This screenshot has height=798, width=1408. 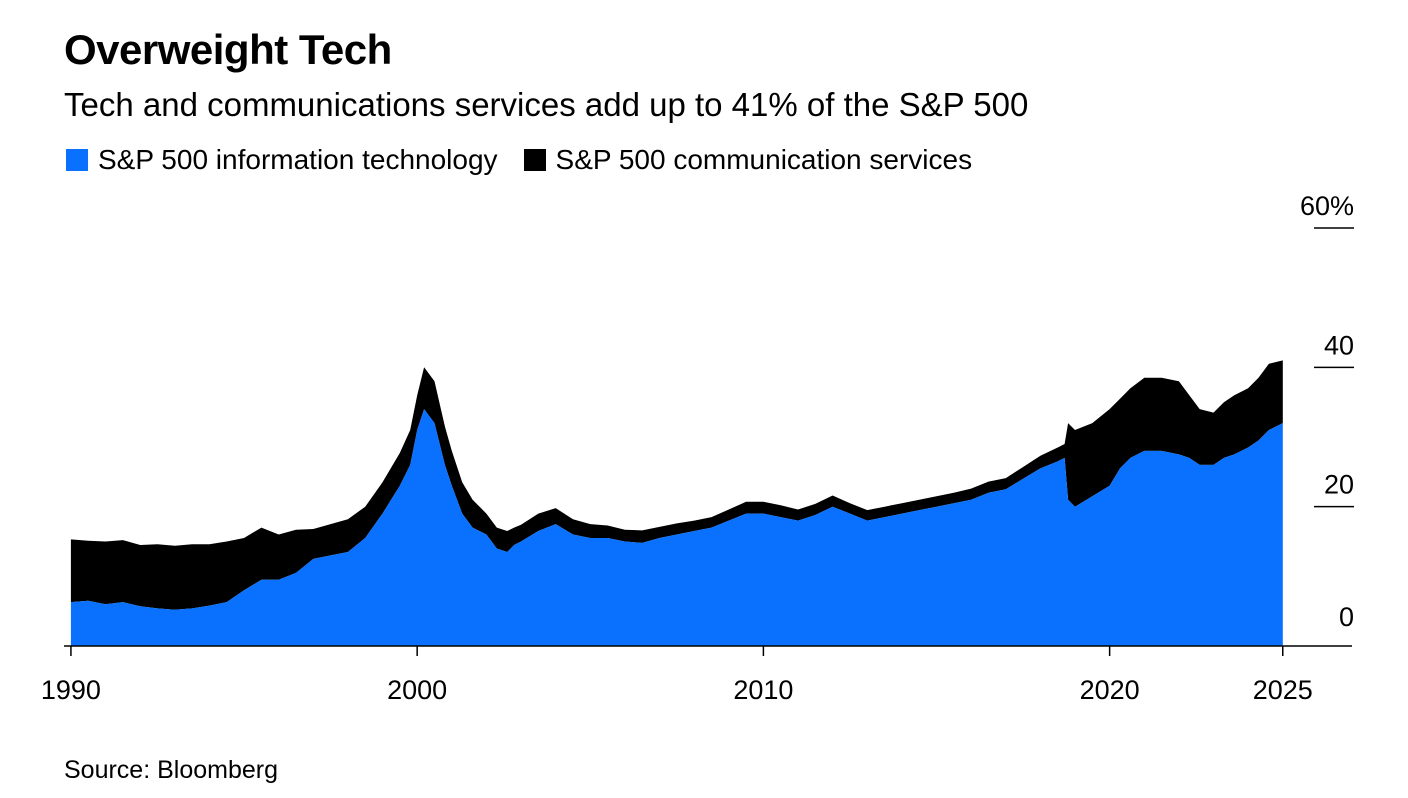 I want to click on x-tick-label-2020: 2020, so click(x=1110, y=690).